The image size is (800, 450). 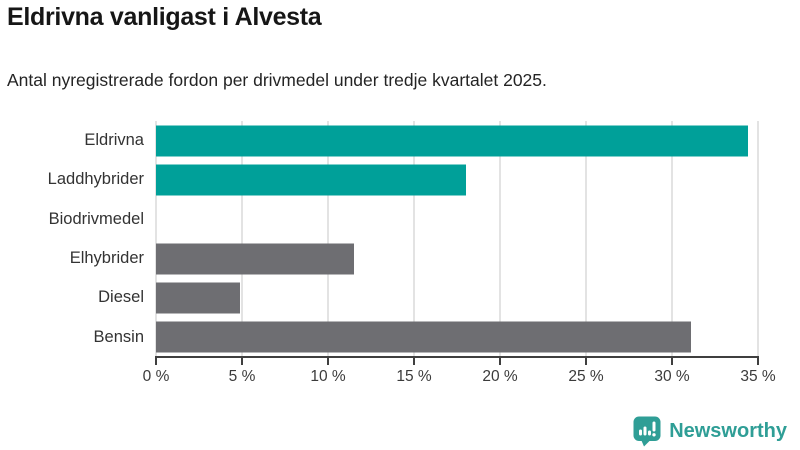 What do you see at coordinates (500, 376) in the screenshot?
I see `tick-label: 20 %` at bounding box center [500, 376].